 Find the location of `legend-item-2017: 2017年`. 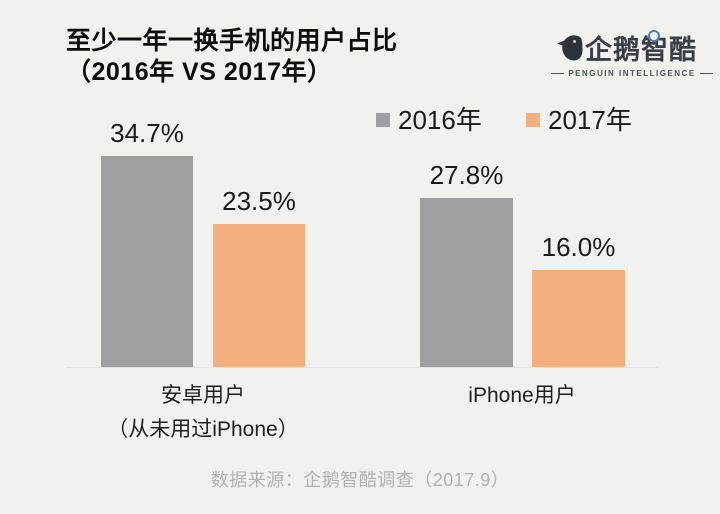

legend-item-2017: 2017年 is located at coordinates (579, 120).